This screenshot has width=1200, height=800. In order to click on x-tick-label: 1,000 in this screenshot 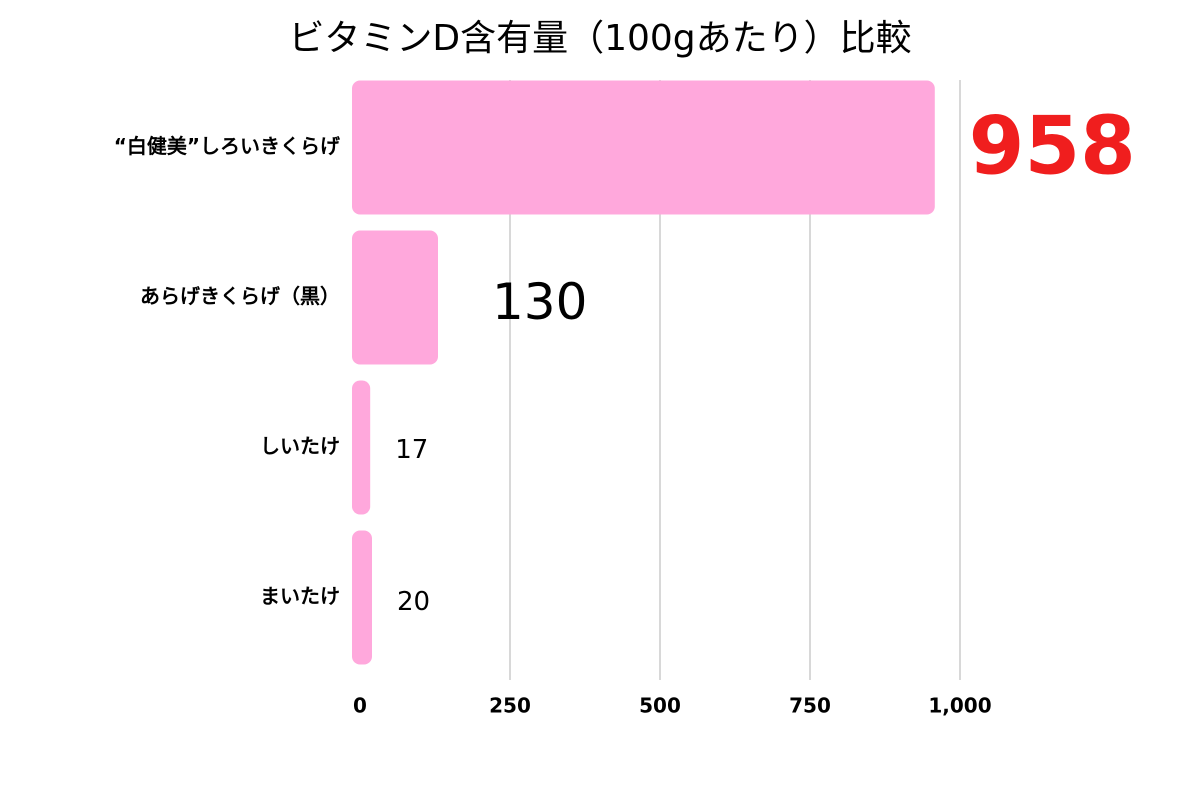, I will do `click(959, 706)`.